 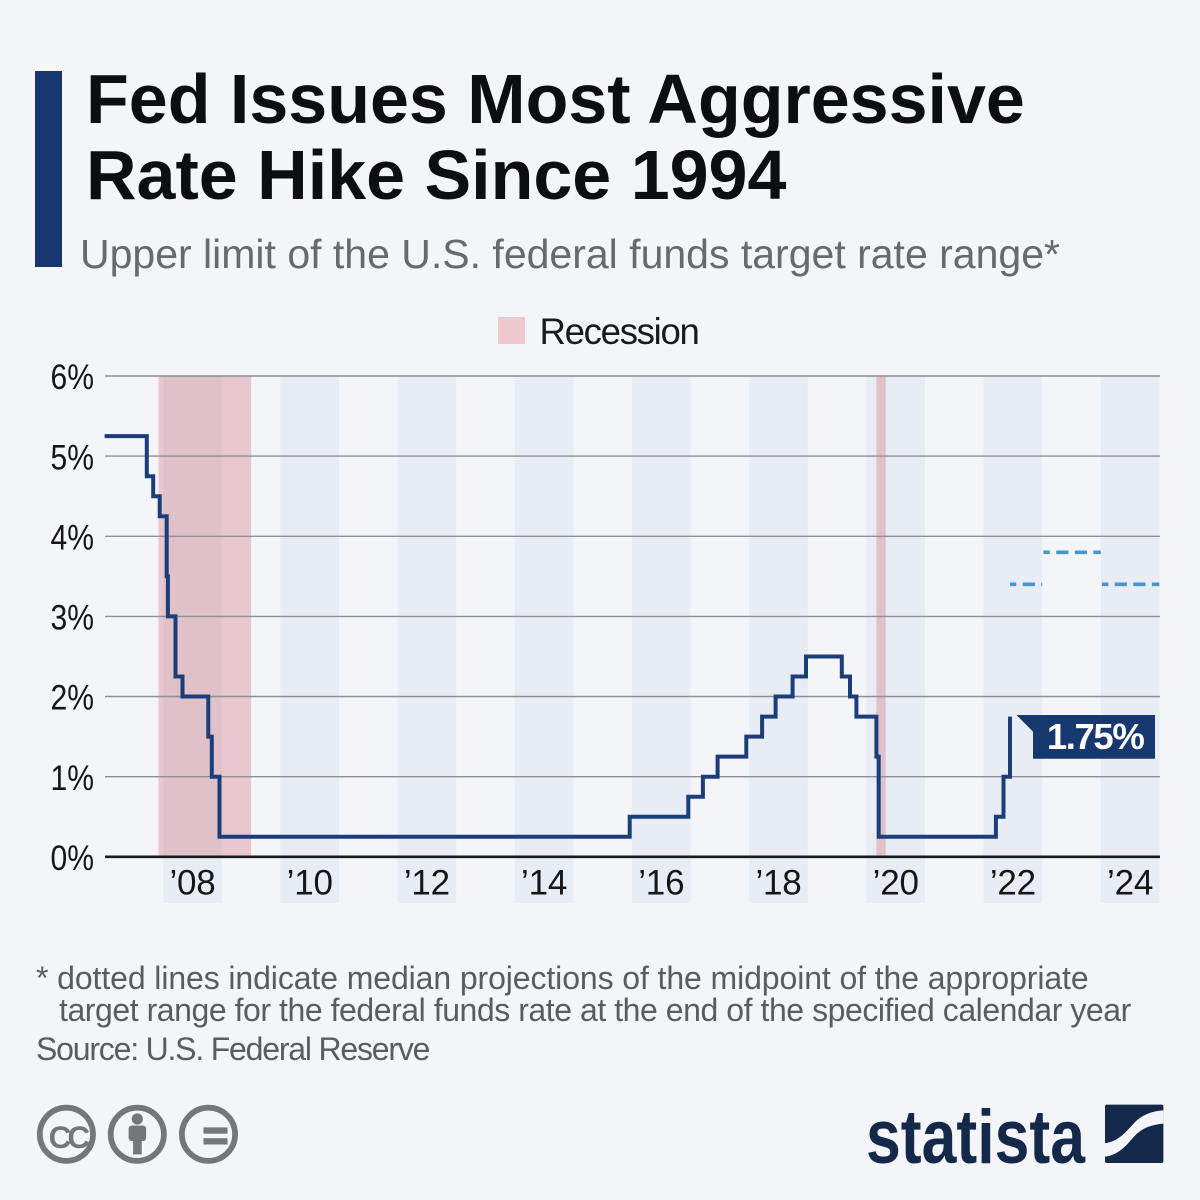 What do you see at coordinates (310, 883) in the screenshot?
I see `svg-text: ’10` at bounding box center [310, 883].